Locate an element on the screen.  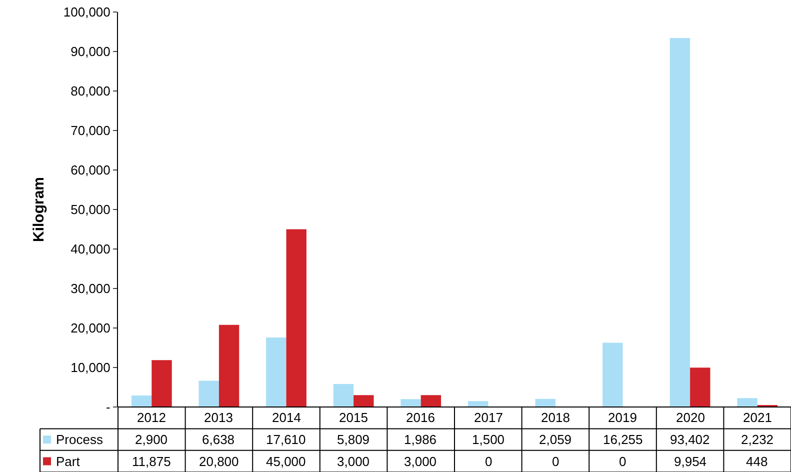
data-label: 93,402 is located at coordinates (690, 439).